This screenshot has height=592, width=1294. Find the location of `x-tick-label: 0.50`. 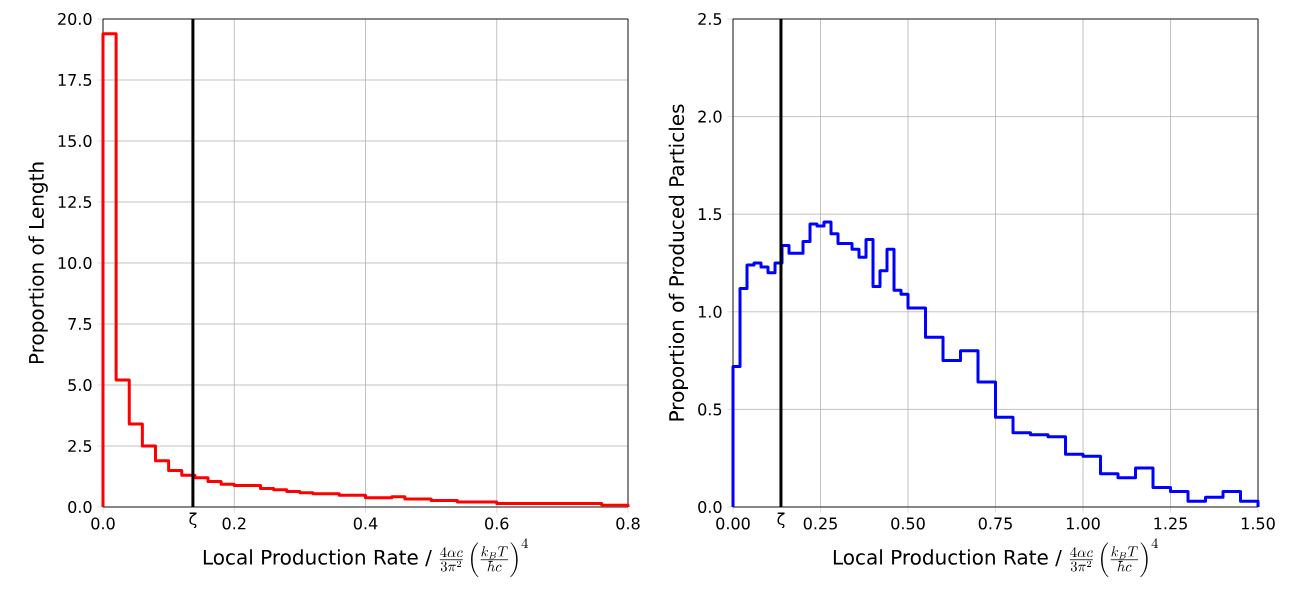

x-tick-label: 0.50 is located at coordinates (908, 523).